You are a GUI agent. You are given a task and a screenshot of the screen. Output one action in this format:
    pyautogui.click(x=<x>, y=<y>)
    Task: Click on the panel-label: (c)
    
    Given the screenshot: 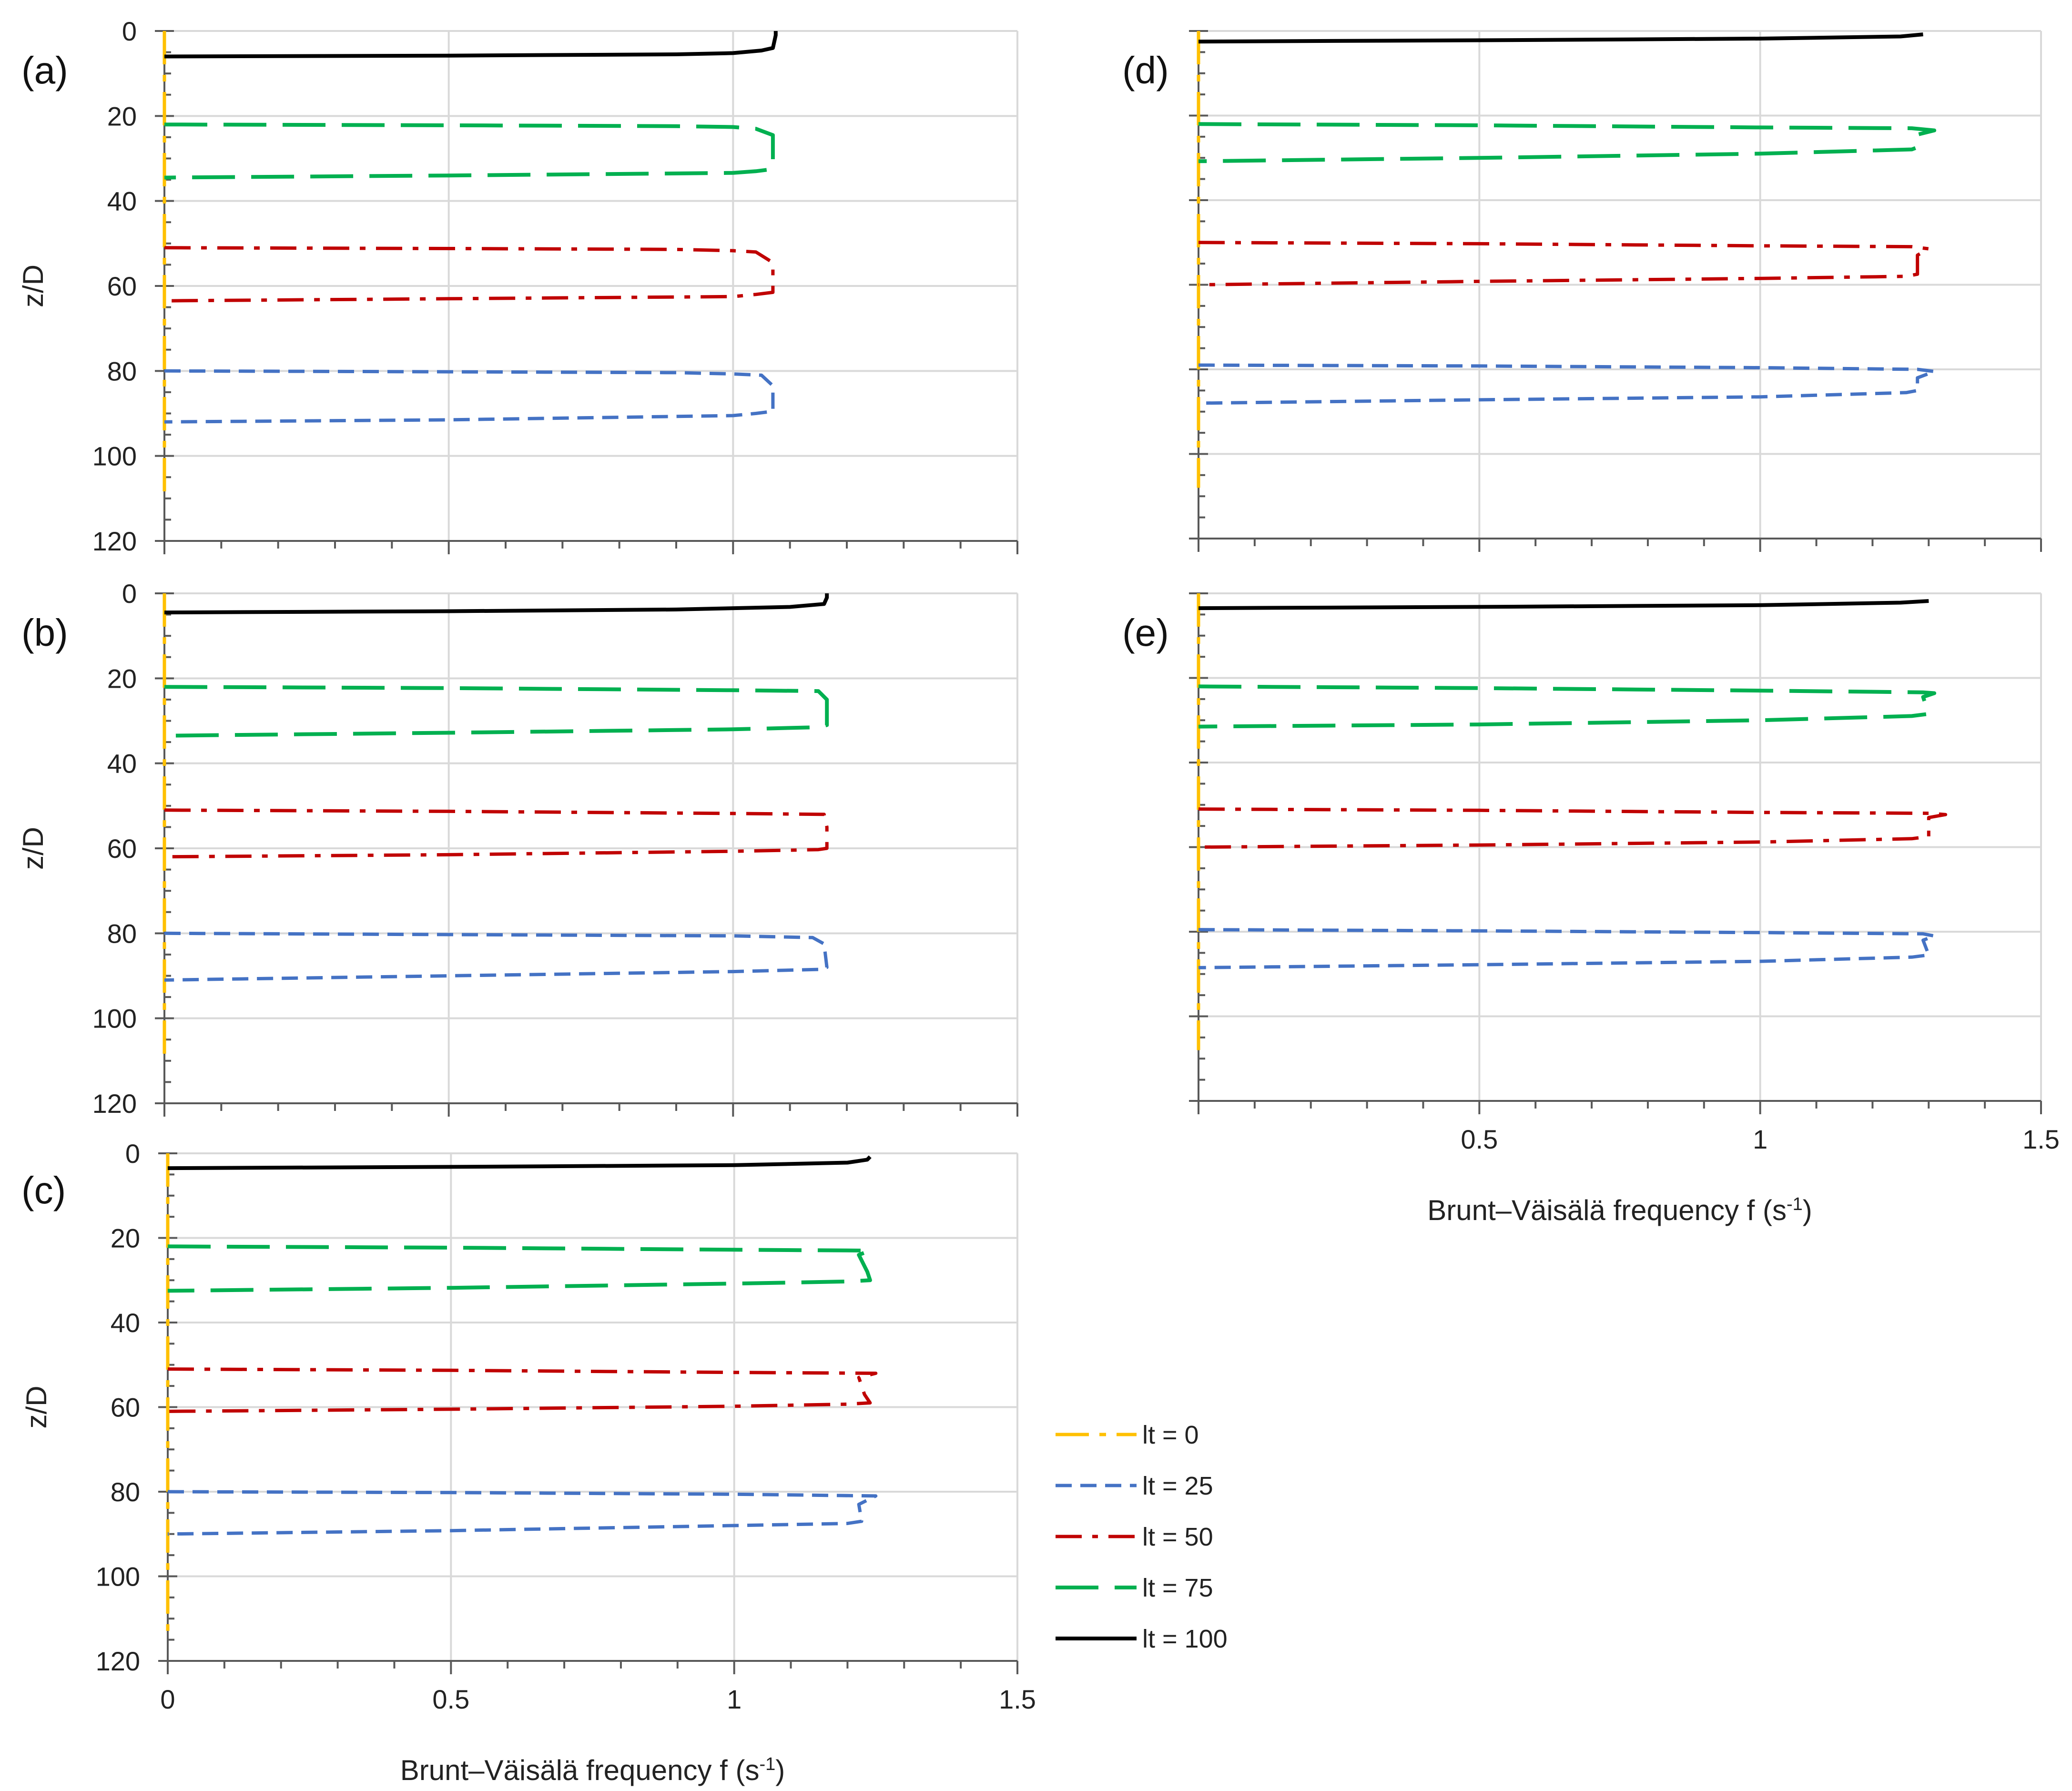 What is the action you would take?
    pyautogui.click(x=43, y=1190)
    